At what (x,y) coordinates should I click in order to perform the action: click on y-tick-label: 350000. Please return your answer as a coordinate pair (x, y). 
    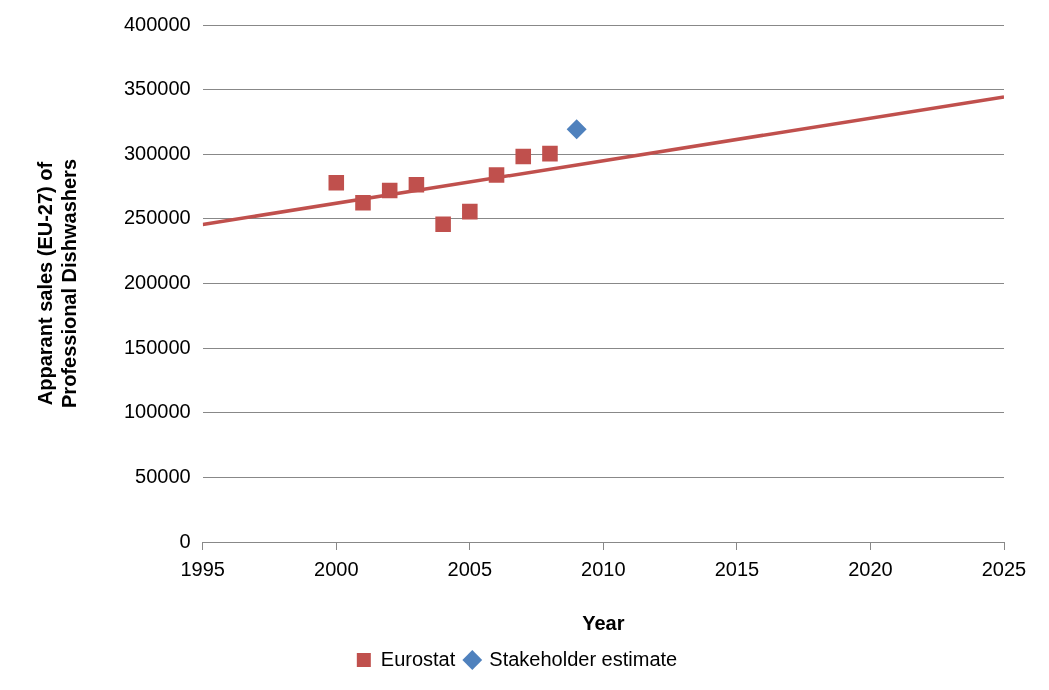
    Looking at the image, I should click on (157, 88).